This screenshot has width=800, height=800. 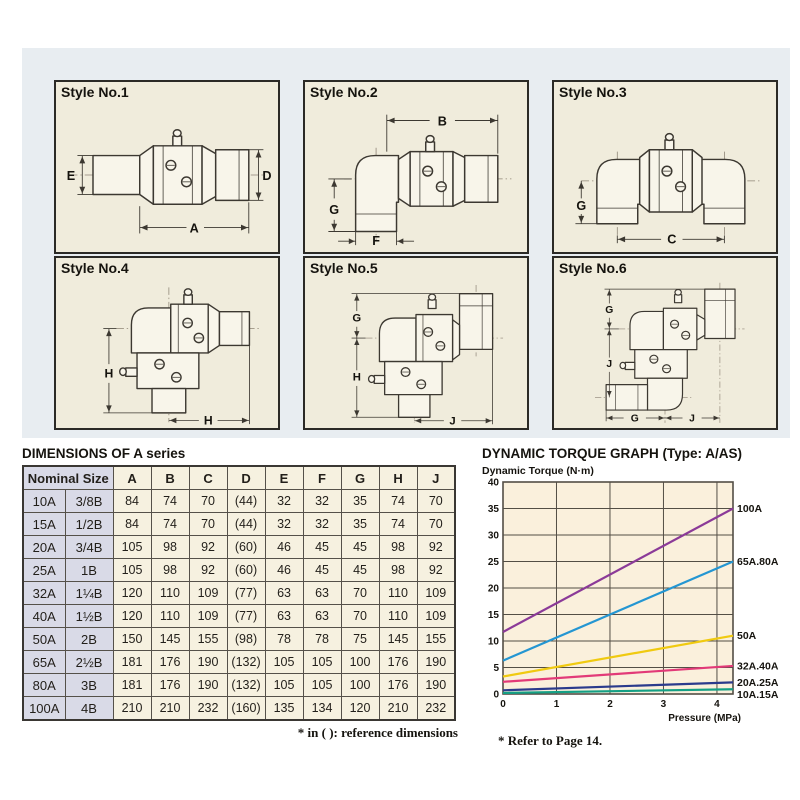 I want to click on dimension-bottom: J, so click(x=454, y=387).